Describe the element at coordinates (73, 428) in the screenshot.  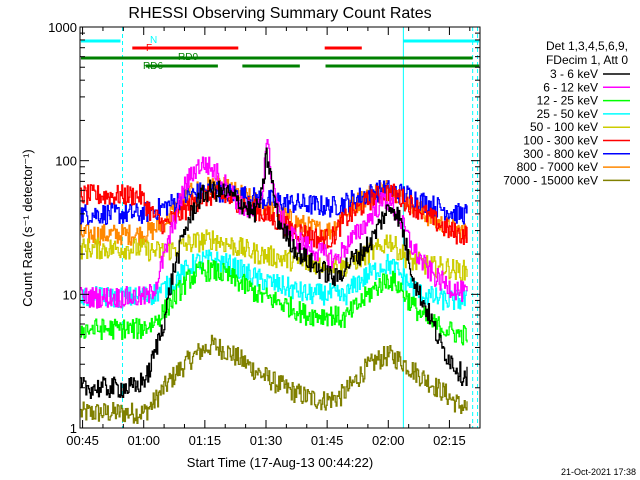
I see `y-tick-label-1: 1` at that location.